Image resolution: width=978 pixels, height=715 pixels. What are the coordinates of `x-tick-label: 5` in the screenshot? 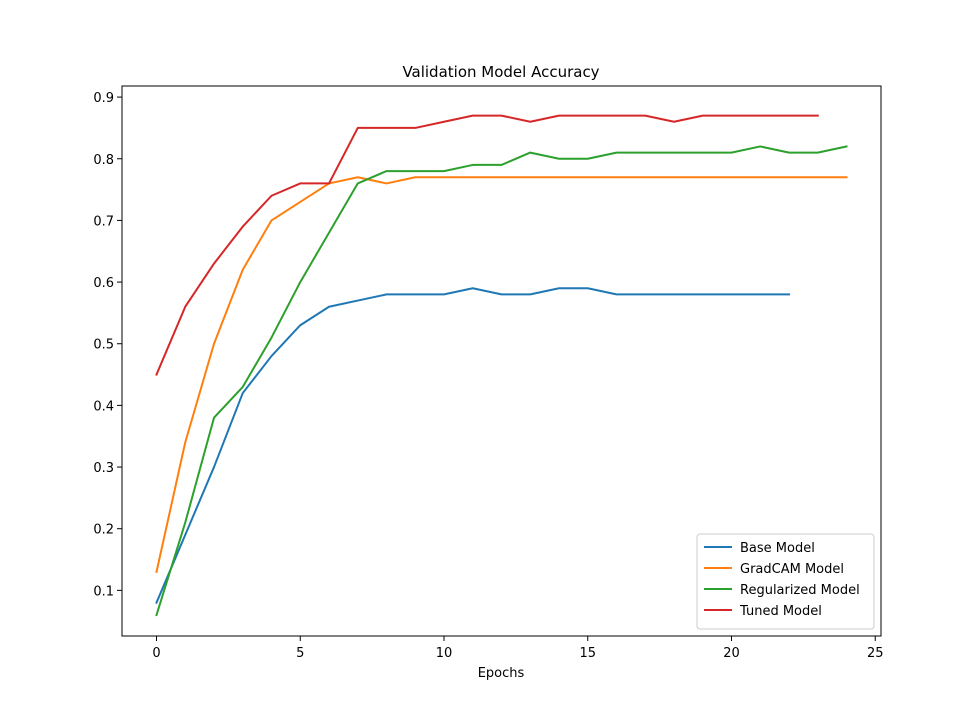 It's located at (300, 653).